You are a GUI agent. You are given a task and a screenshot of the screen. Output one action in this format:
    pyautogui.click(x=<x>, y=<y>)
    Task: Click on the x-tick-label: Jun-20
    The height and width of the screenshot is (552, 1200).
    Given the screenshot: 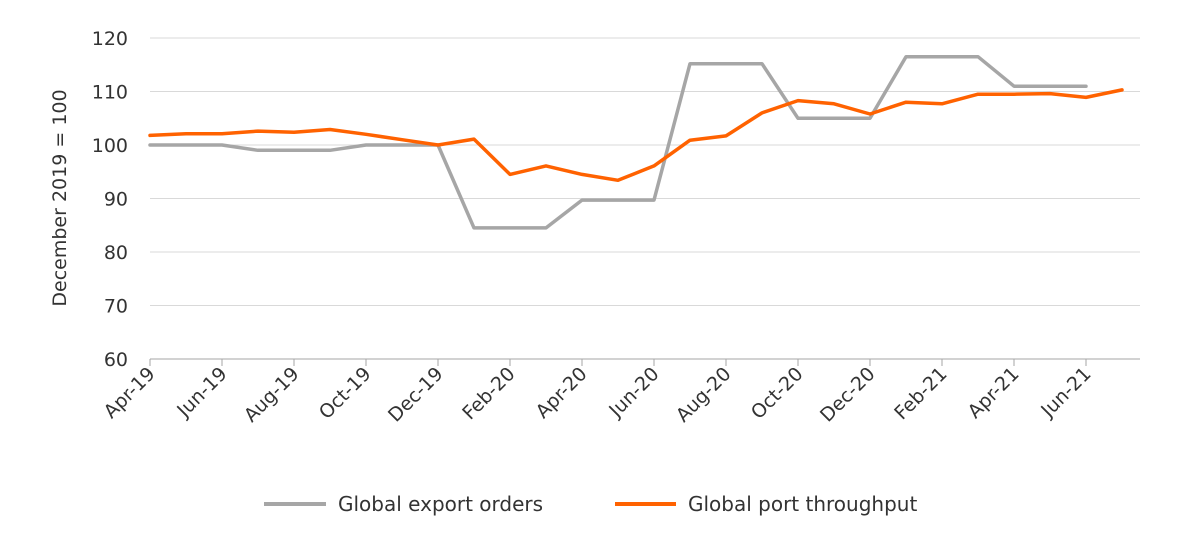 What is the action you would take?
    pyautogui.click(x=633, y=392)
    